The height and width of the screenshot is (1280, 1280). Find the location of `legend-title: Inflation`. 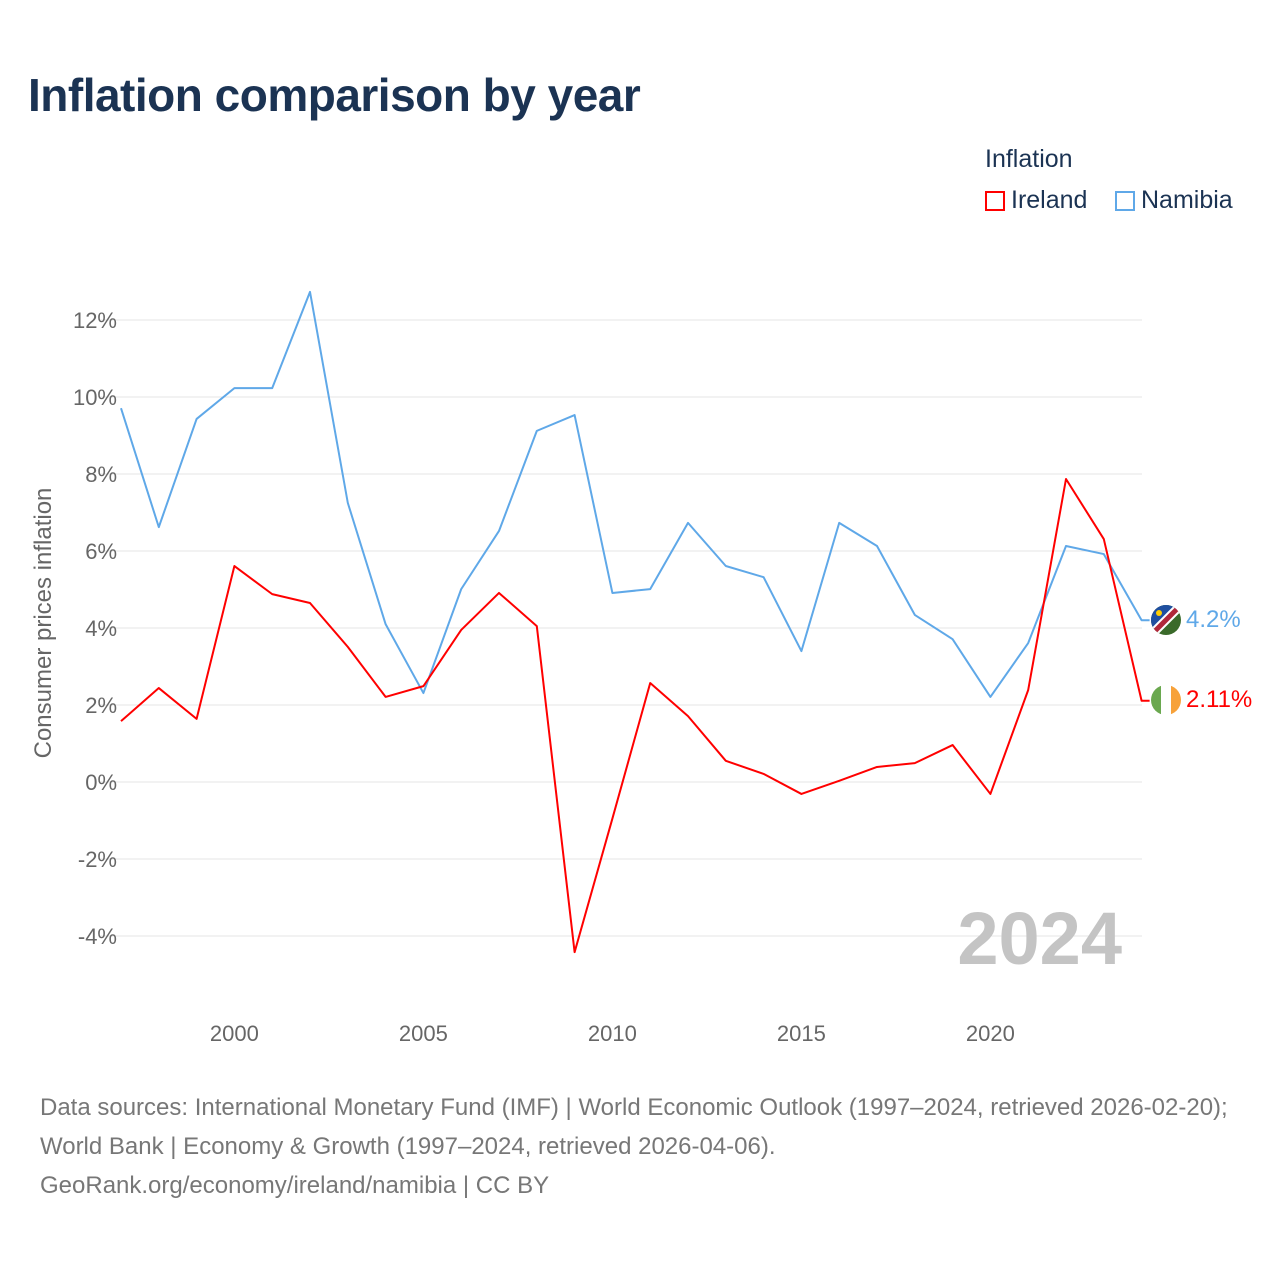

legend-title: Inflation is located at coordinates (1029, 159).